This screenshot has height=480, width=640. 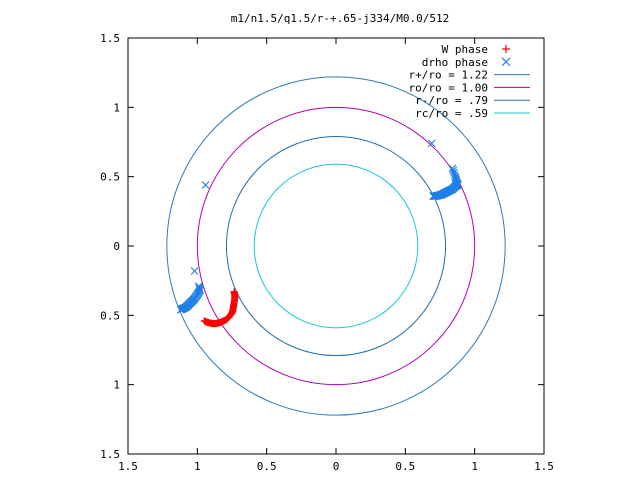 I want to click on legend-entry: W phase, so click(x=476, y=49).